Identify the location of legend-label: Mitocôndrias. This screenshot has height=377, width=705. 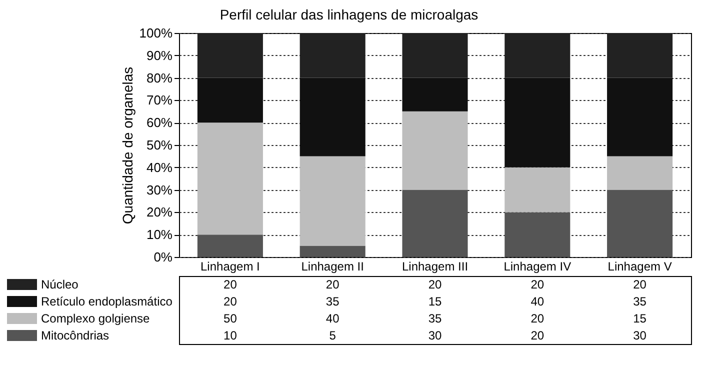
(75, 335).